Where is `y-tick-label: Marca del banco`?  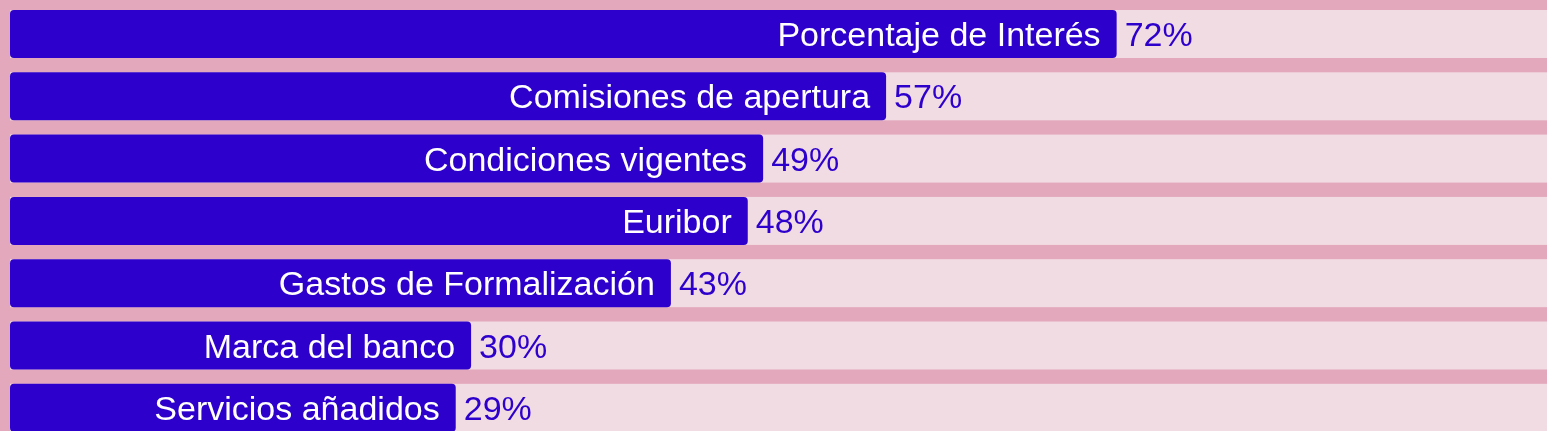
y-tick-label: Marca del banco is located at coordinates (329, 345).